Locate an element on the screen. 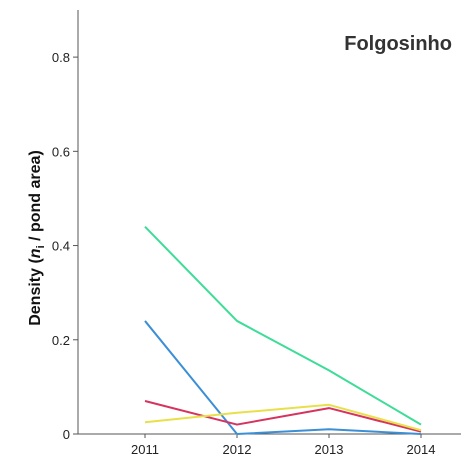 This screenshot has height=460, width=461. x-tick-label: 2013 is located at coordinates (329, 449).